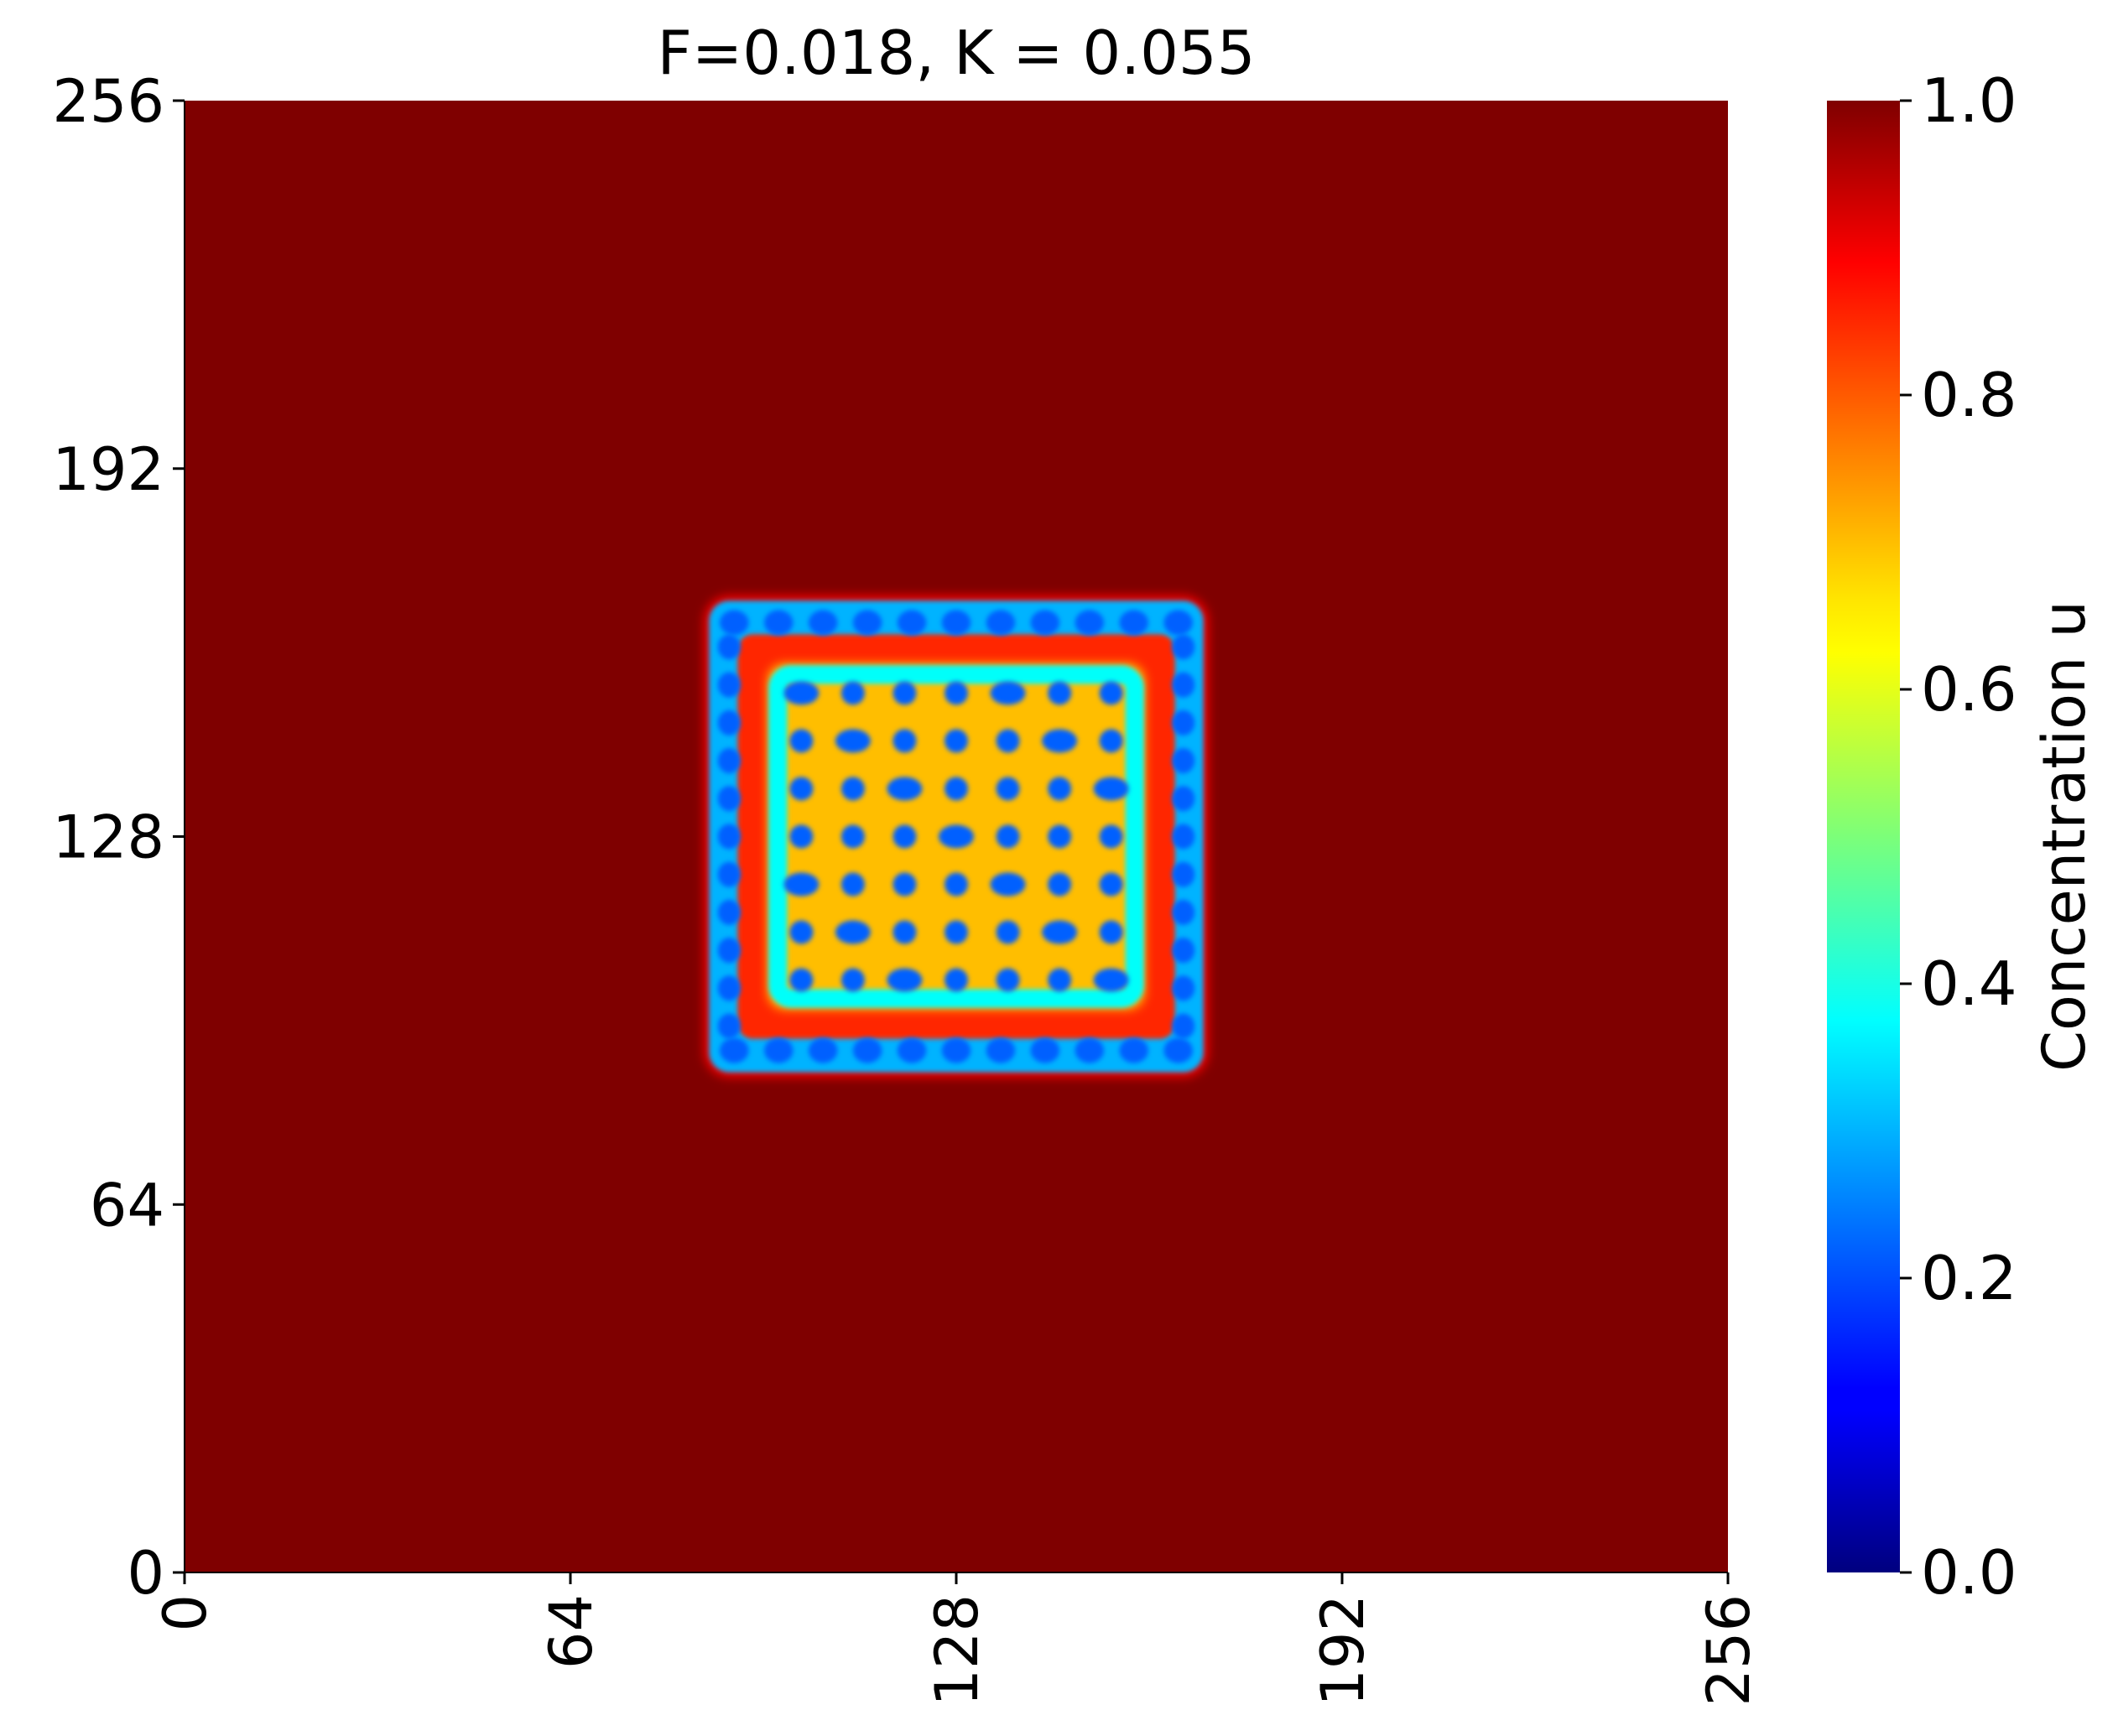 This screenshot has height=1736, width=2118. Describe the element at coordinates (1969, 984) in the screenshot. I see `colorbar-tick-label: 0.4` at that location.